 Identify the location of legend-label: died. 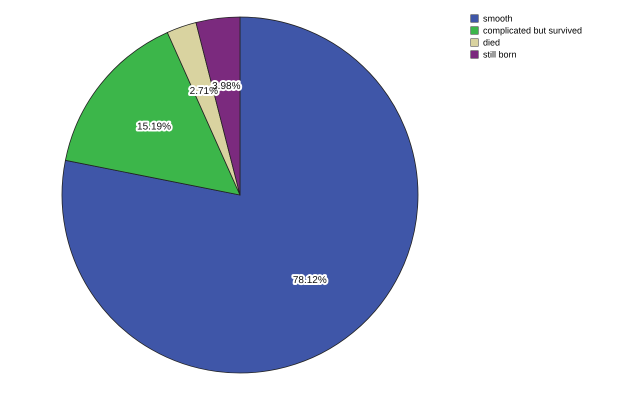
(491, 43).